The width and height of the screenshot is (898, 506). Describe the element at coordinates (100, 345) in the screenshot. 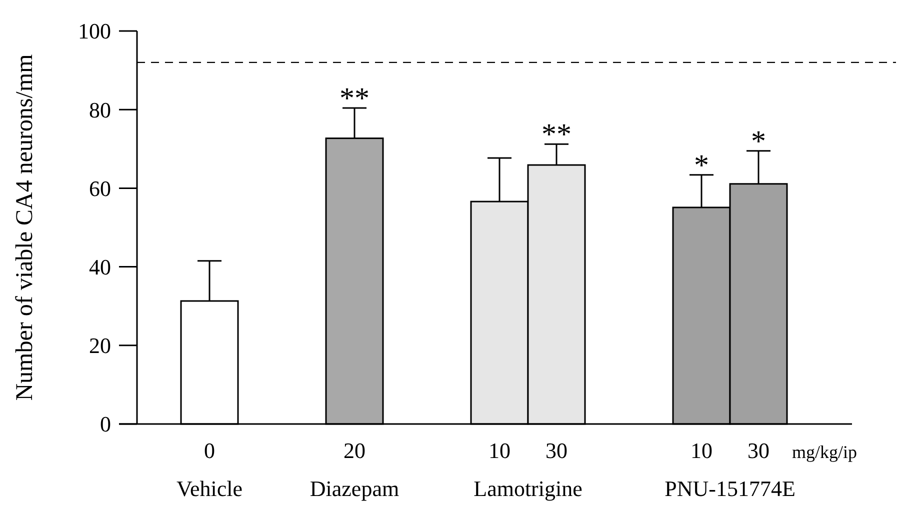

I see `y-tick-label: 20` at that location.